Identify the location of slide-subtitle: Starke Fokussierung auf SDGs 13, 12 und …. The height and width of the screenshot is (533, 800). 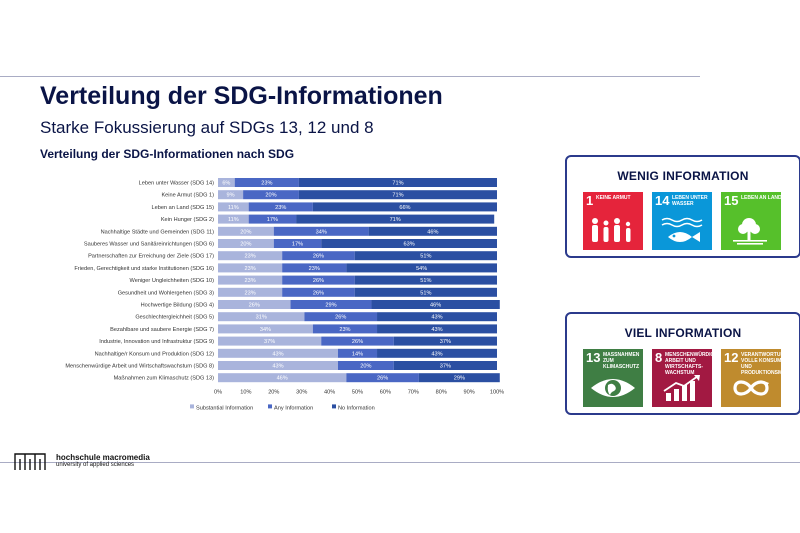
(207, 127).